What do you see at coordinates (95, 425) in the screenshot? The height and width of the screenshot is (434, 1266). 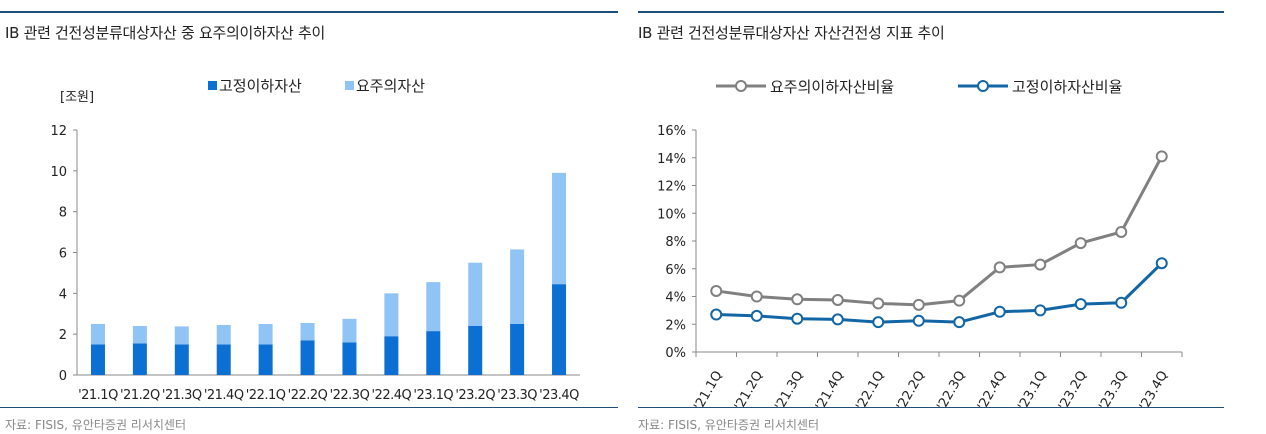 I see `left-chart-source: 자료: FISIS, 유안타증권 리서치센터` at bounding box center [95, 425].